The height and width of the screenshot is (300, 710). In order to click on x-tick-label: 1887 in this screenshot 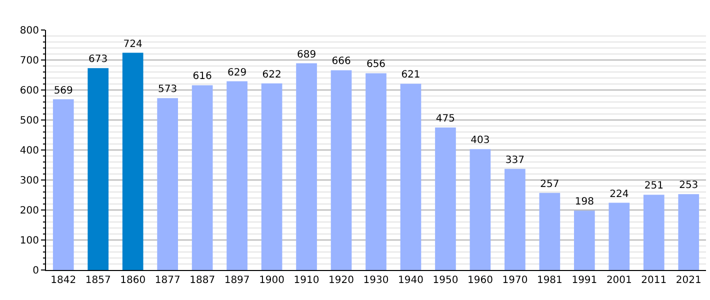, I will do `click(203, 280)`.